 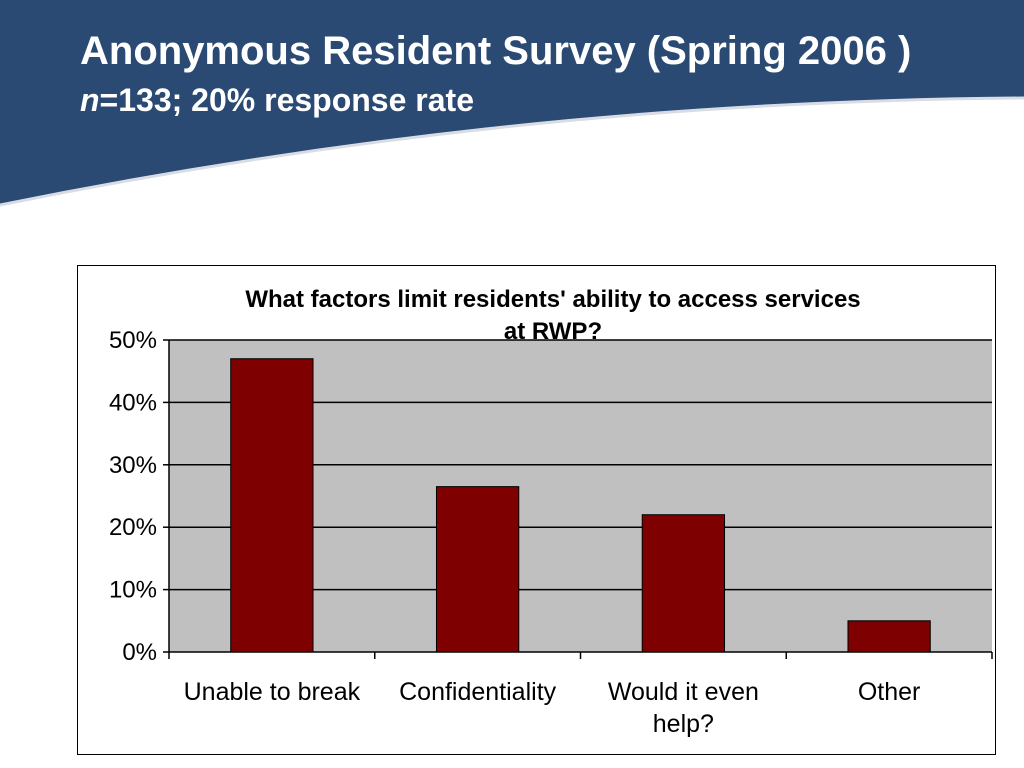 What do you see at coordinates (133, 340) in the screenshot?
I see `y-tick-label: 50%` at bounding box center [133, 340].